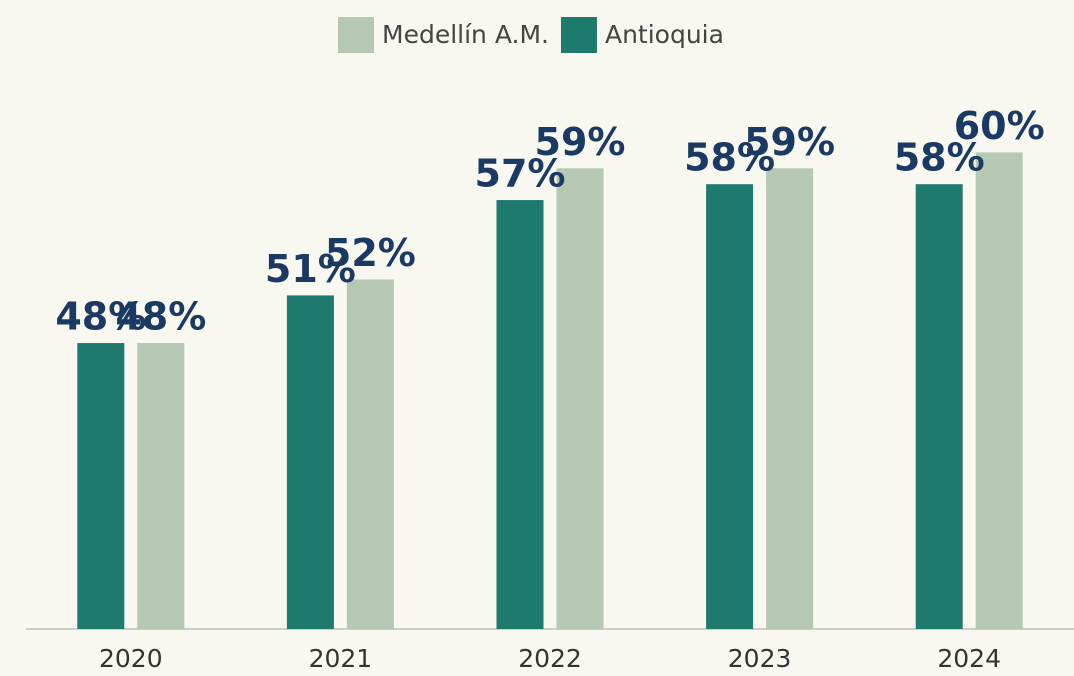 The height and width of the screenshot is (676, 1074). What do you see at coordinates (341, 658) in the screenshot?
I see `x-tick-label: 2021` at bounding box center [341, 658].